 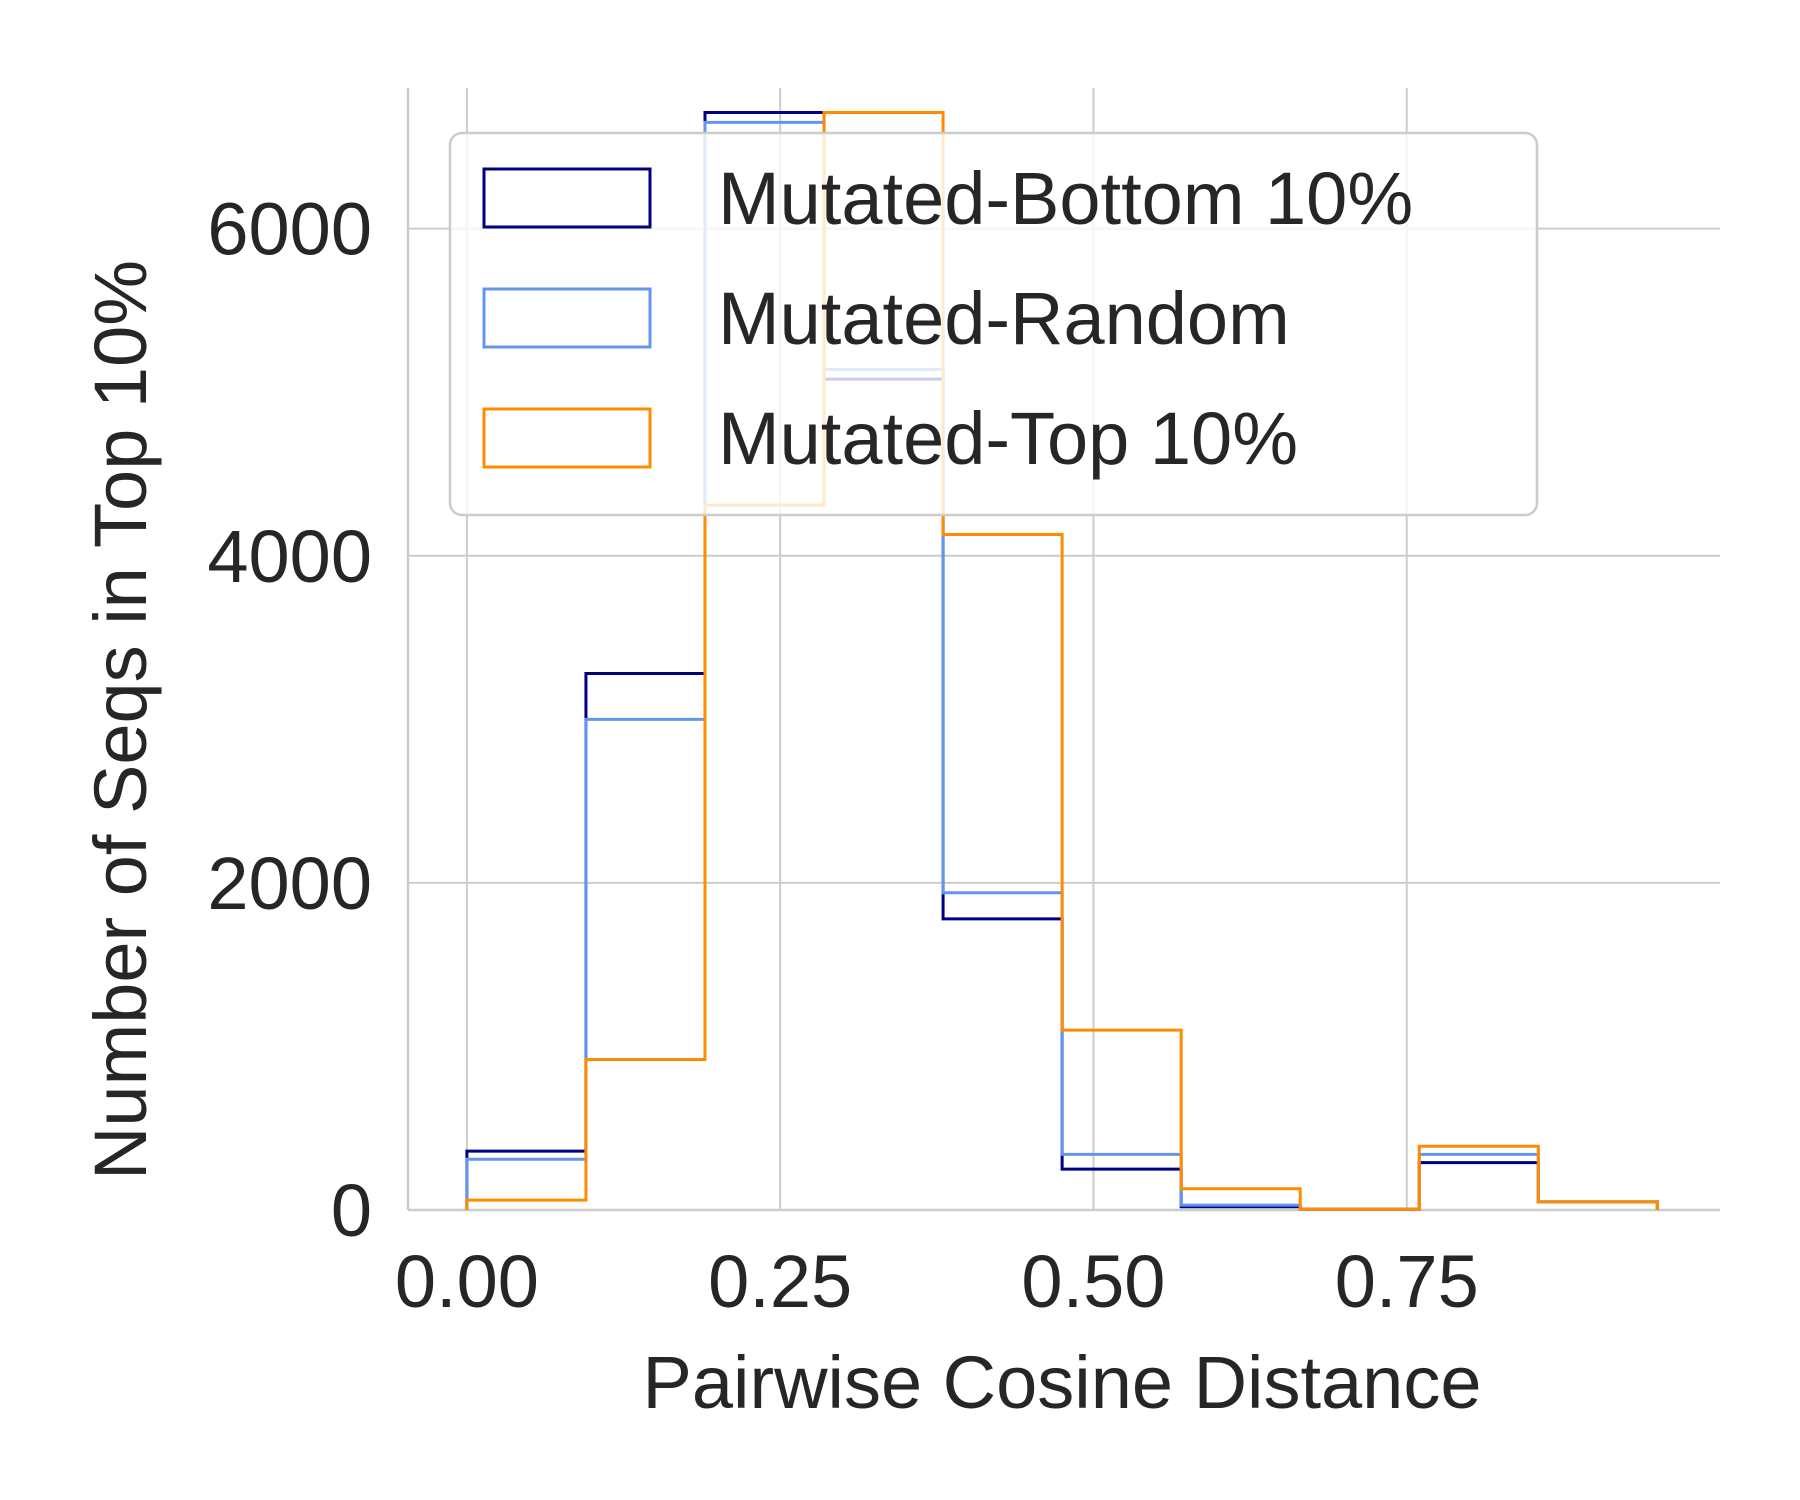 What do you see at coordinates (937, 1281) in the screenshot?
I see `x-tick-labels: 0.00 0.25 0.50 0.75` at bounding box center [937, 1281].